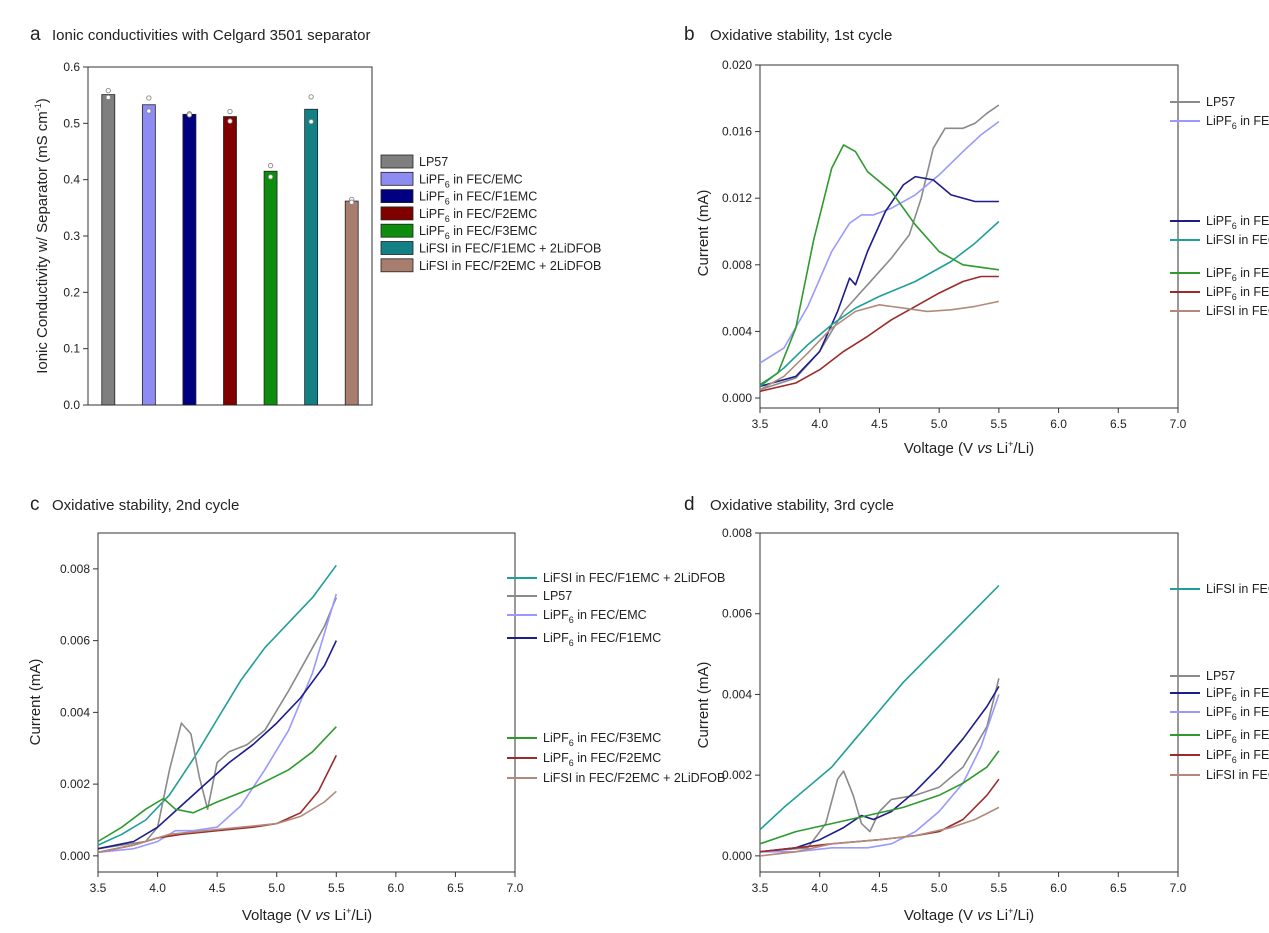  I want to click on plot-frame, so click(969, 236).